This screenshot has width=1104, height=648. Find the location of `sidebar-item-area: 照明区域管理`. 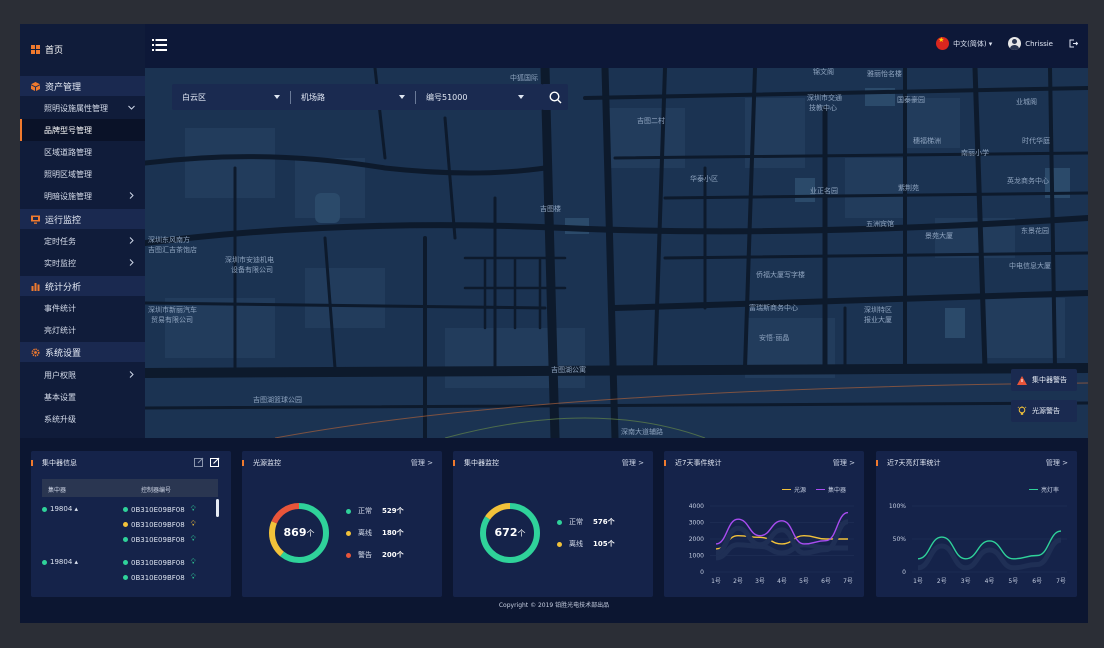

sidebar-item-area: 照明区域管理 is located at coordinates (82, 174).